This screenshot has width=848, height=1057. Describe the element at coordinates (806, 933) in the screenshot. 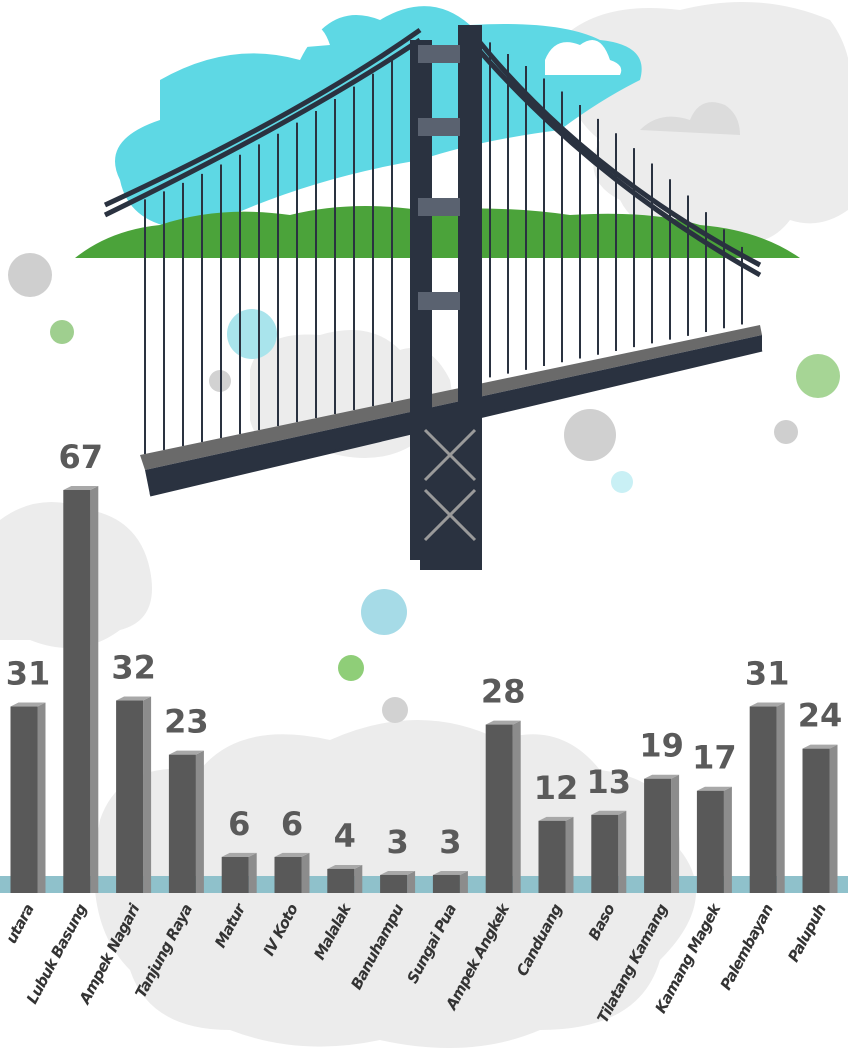

I see `category-label: Palupuh` at that location.